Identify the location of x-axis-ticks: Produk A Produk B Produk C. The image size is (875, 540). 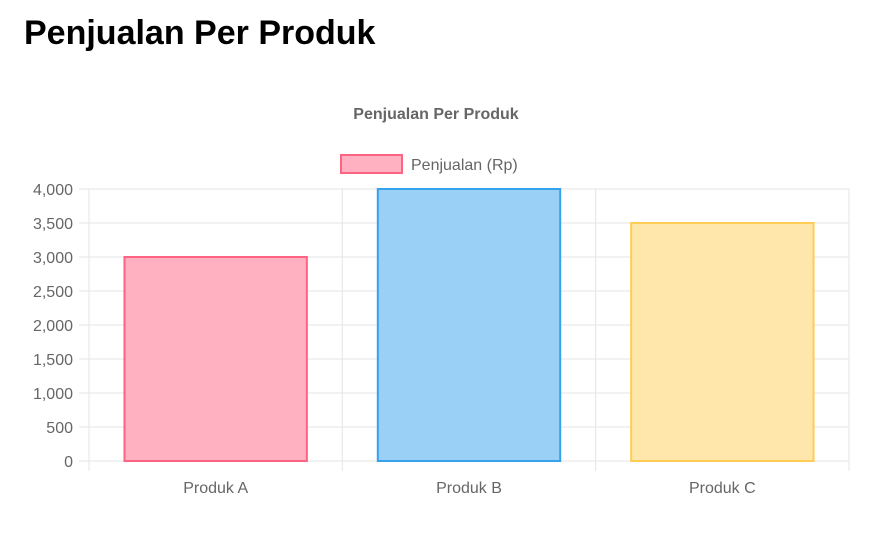
(469, 488).